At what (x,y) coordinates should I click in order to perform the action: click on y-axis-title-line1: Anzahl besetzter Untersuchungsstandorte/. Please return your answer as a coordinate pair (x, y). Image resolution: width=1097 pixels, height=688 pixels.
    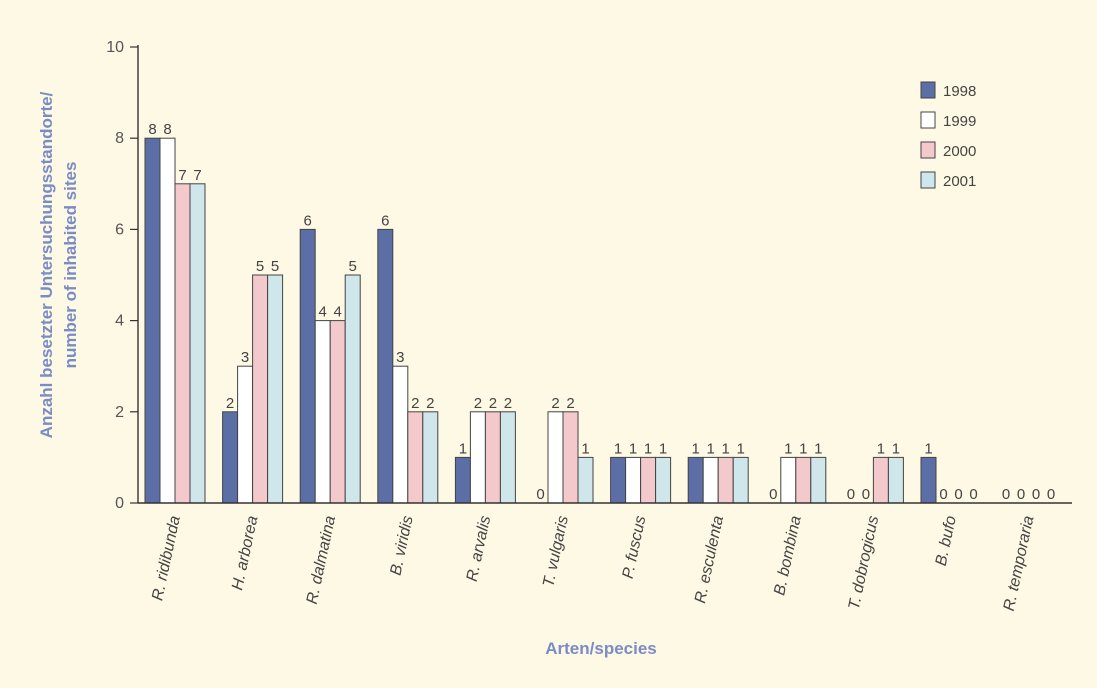
    Looking at the image, I should click on (46, 264).